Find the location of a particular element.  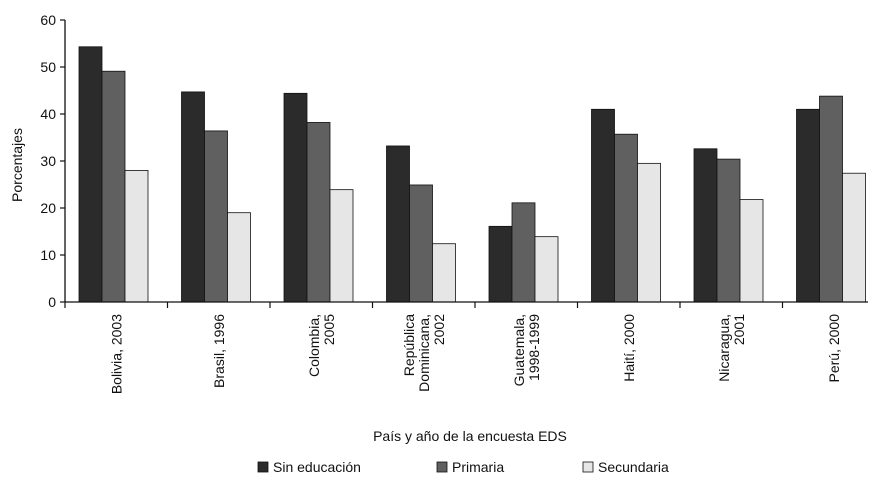

x-tick-label: Haití, 2000 is located at coordinates (629, 348).